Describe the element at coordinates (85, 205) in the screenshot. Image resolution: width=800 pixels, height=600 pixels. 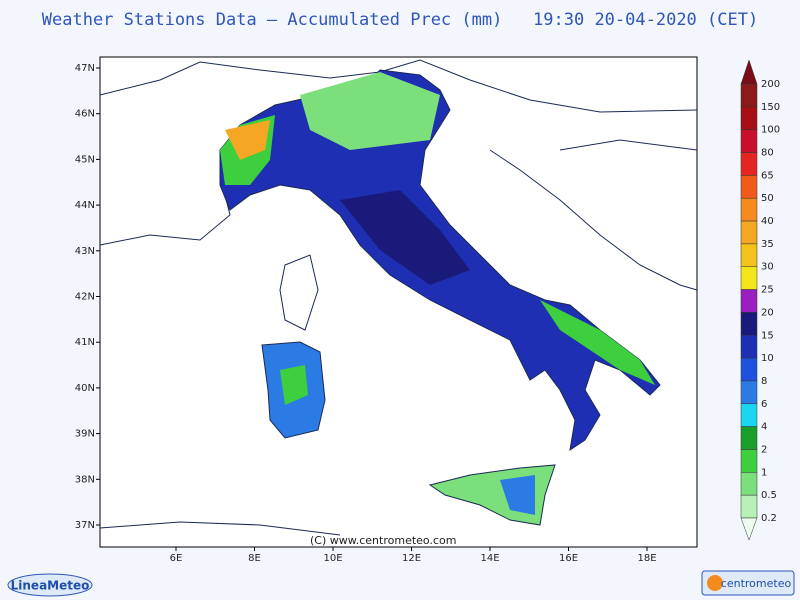
I see `latitude-label: 44N` at that location.